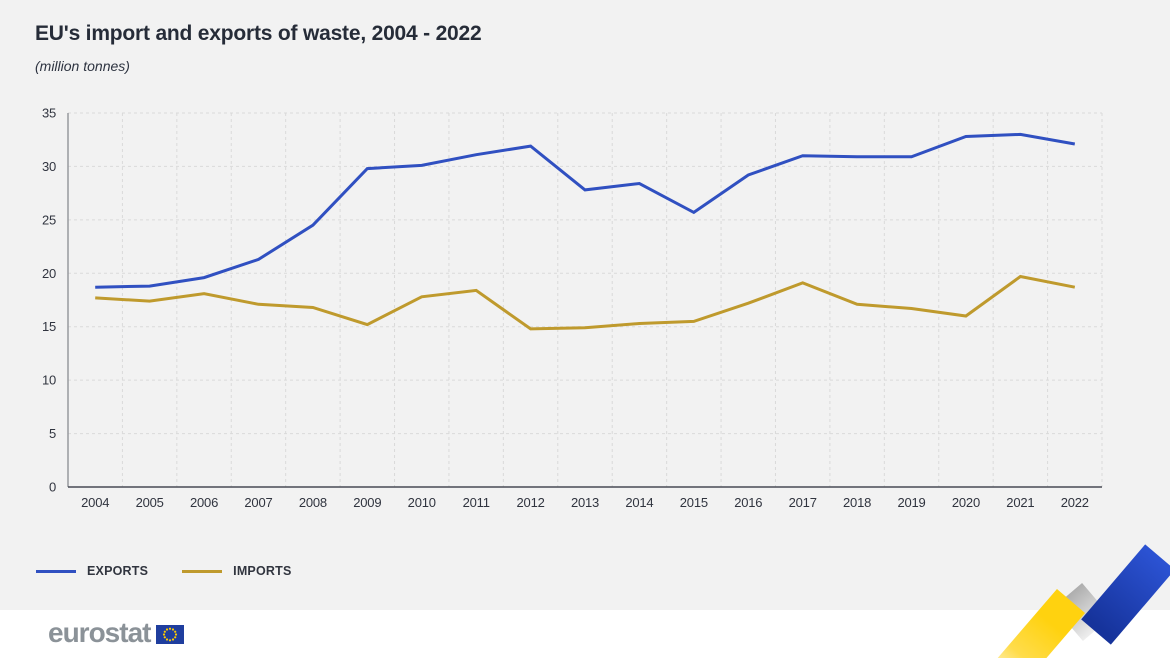 Image resolution: width=1170 pixels, height=658 pixels. I want to click on legend-label-exports: EXPORTS, so click(118, 571).